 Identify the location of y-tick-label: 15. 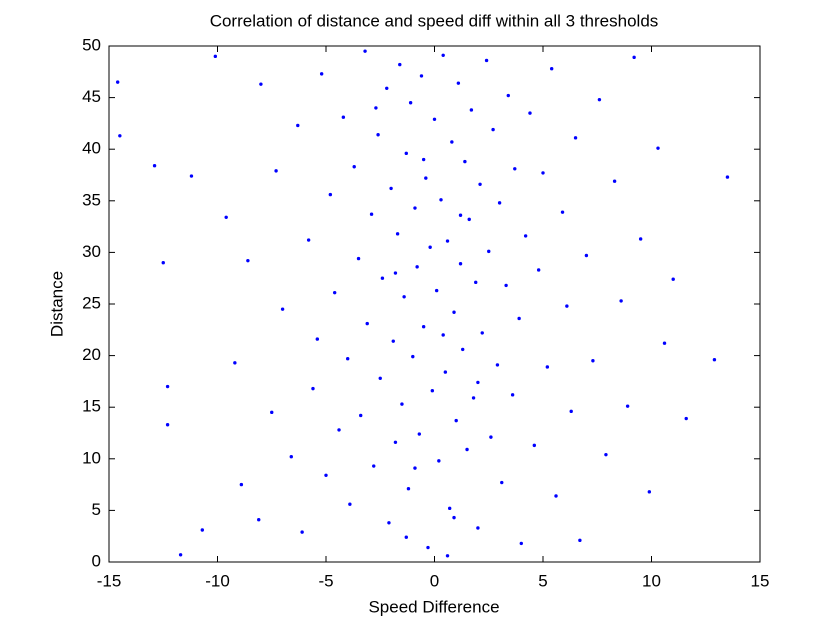
(91, 406).